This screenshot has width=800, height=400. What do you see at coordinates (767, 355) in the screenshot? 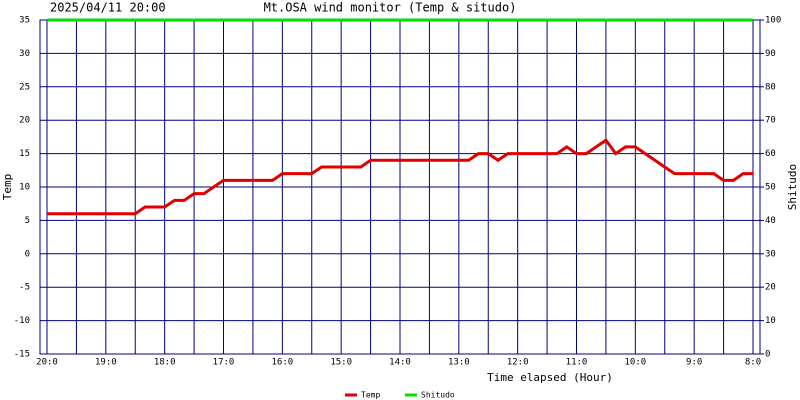
I see `y2-tick-label: 0` at bounding box center [767, 355].